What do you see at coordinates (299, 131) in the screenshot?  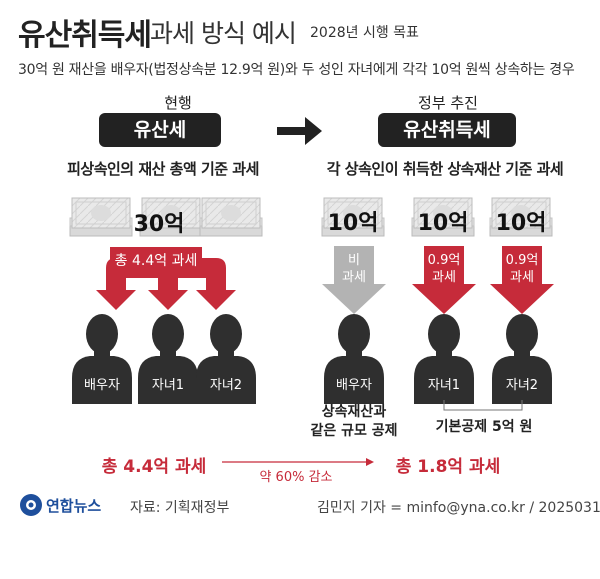 I see `transition-arrow` at bounding box center [299, 131].